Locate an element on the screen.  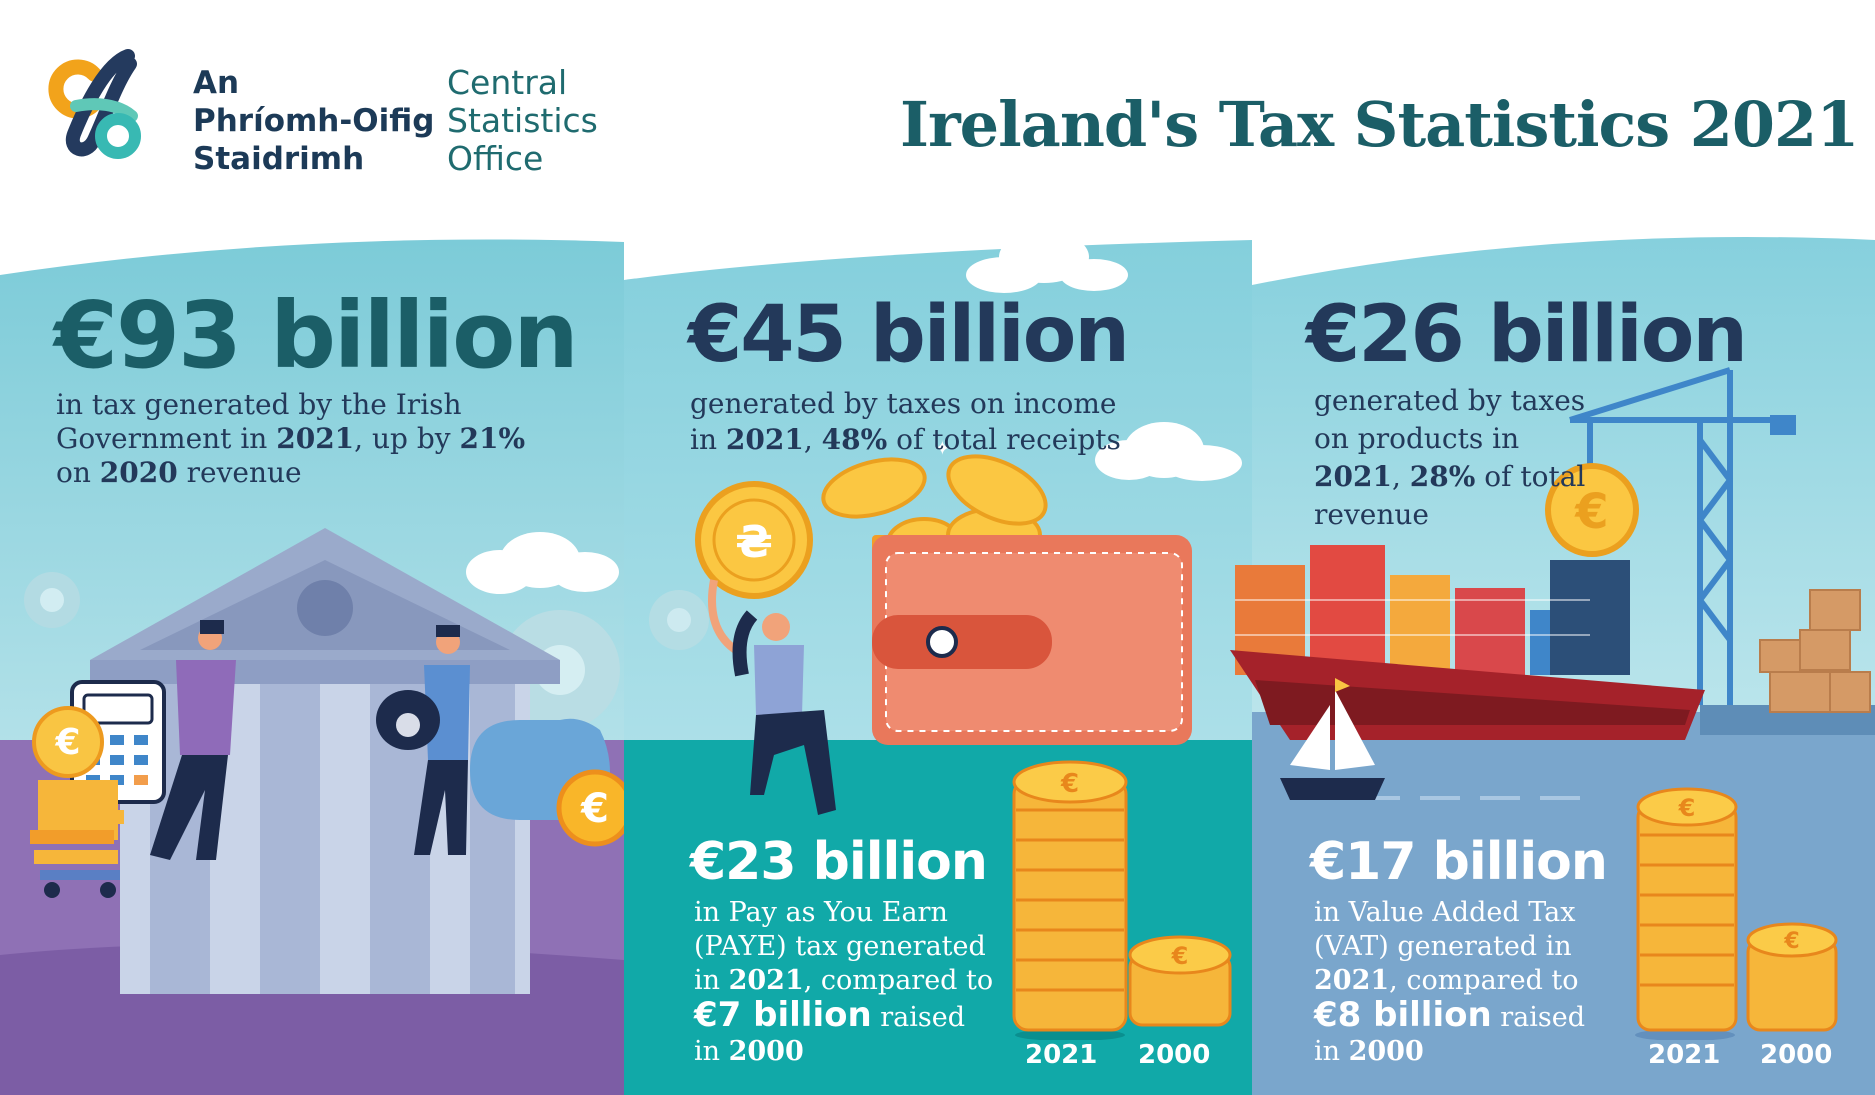
vat-line-1: in Value Added Tax is located at coordinates (1445, 912).